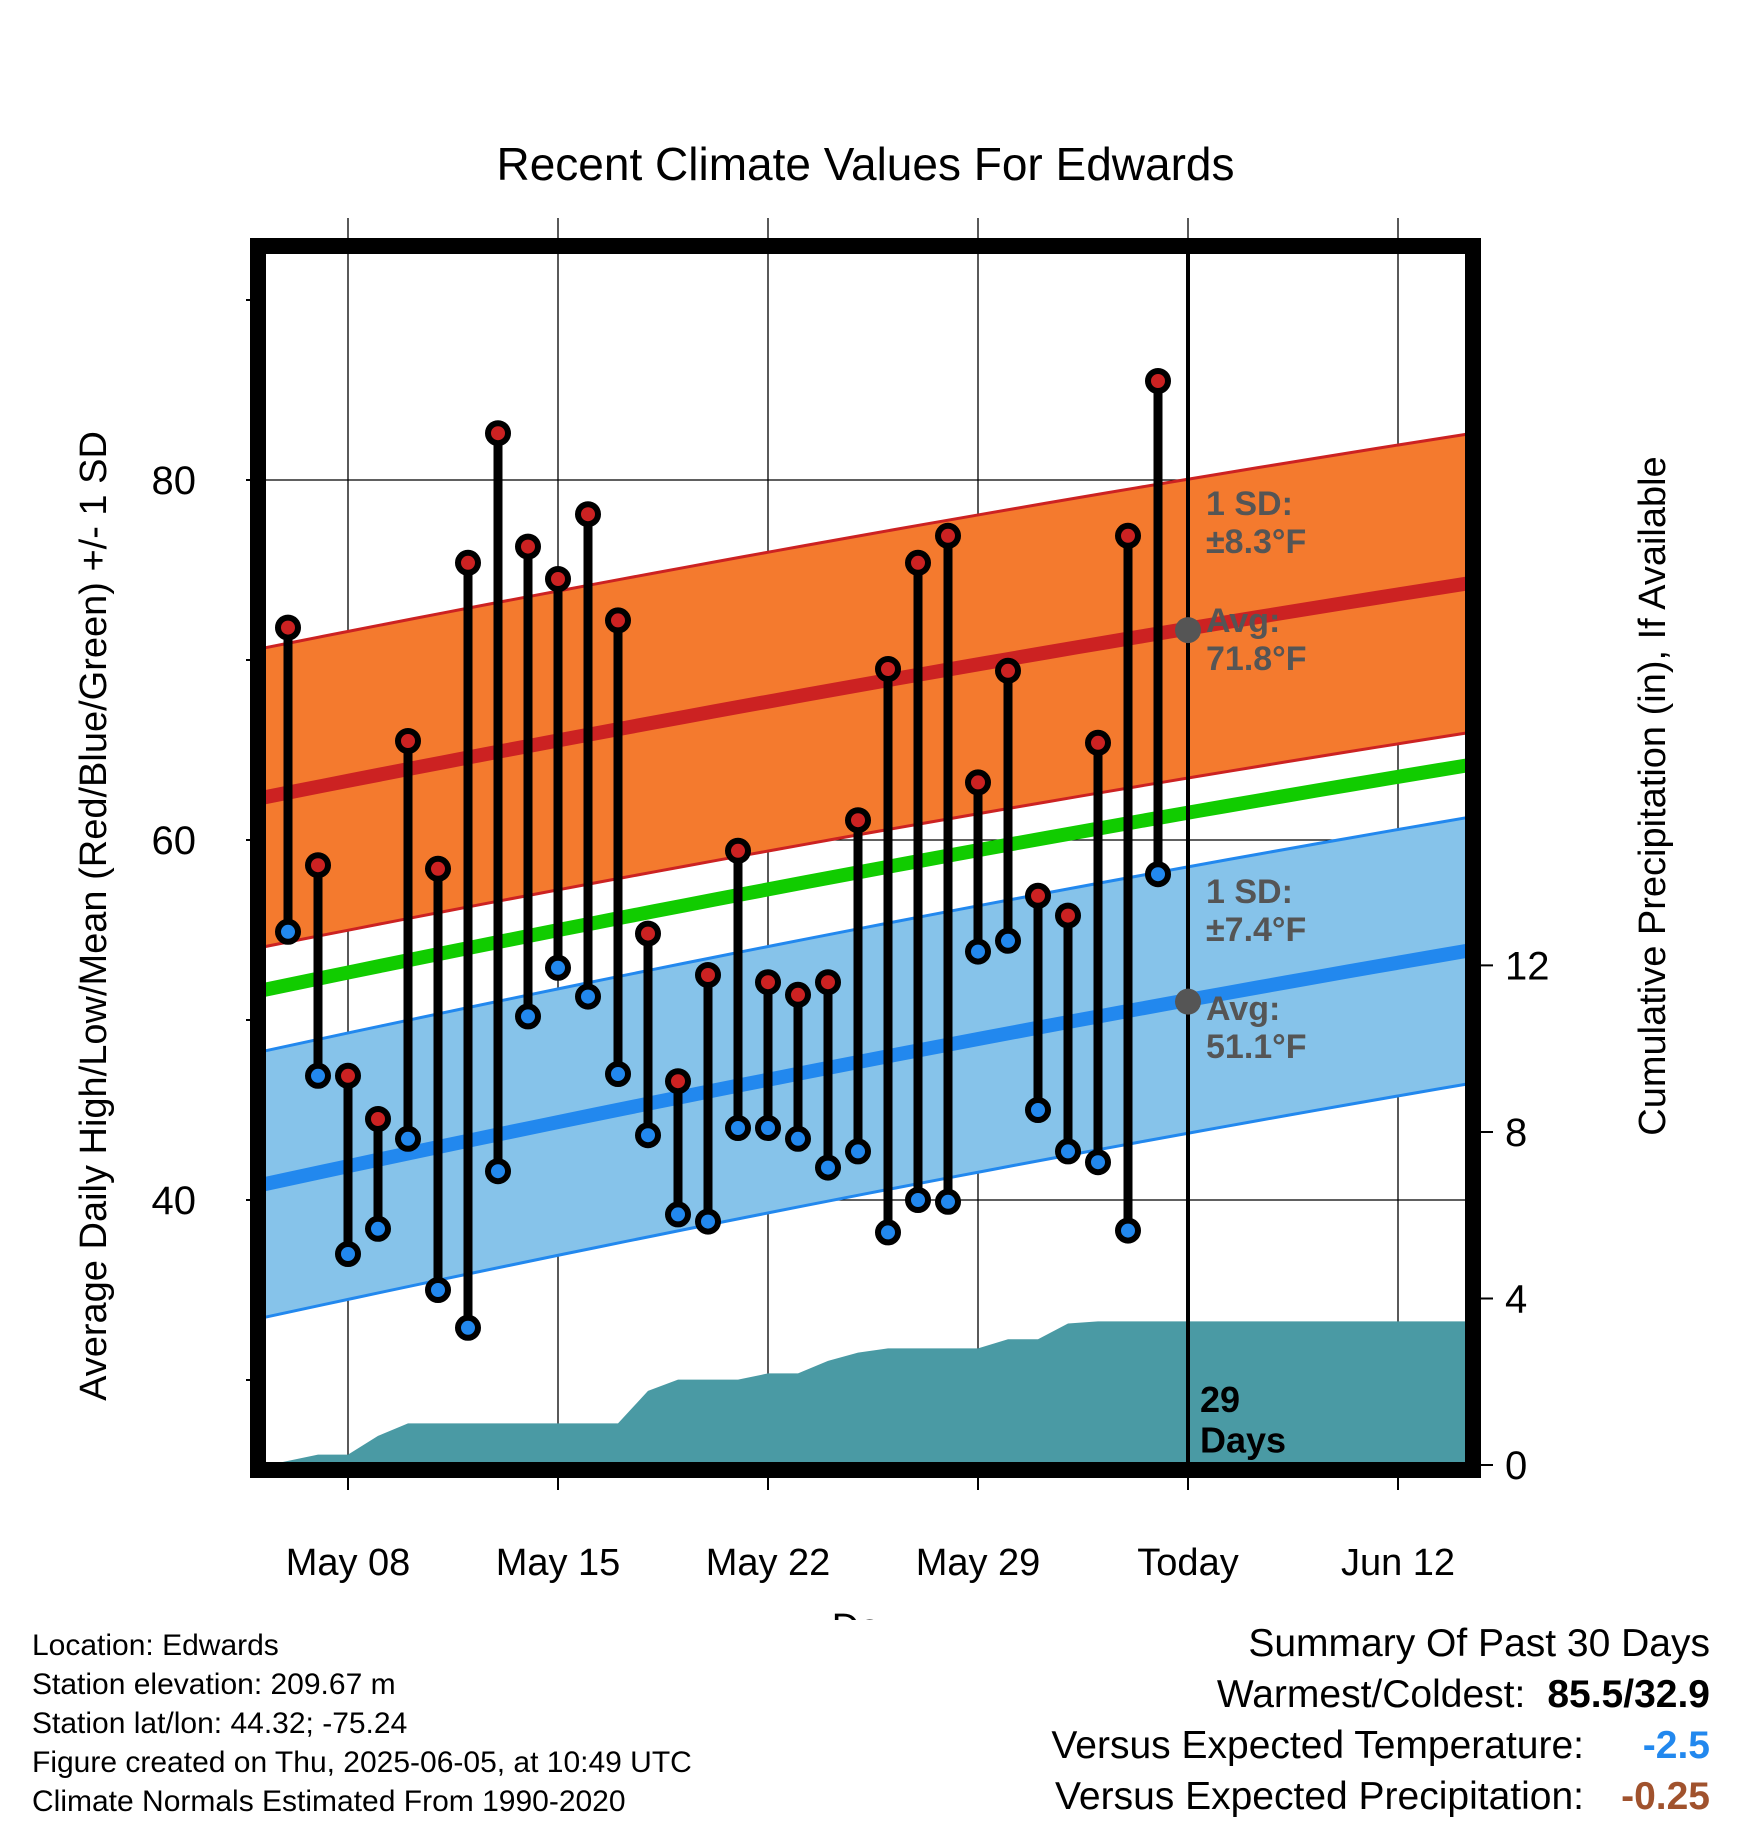 Image resolution: width=1748 pixels, height=1828 pixels. Describe the element at coordinates (978, 1563) in the screenshot. I see `x-tick-label: May 29` at that location.